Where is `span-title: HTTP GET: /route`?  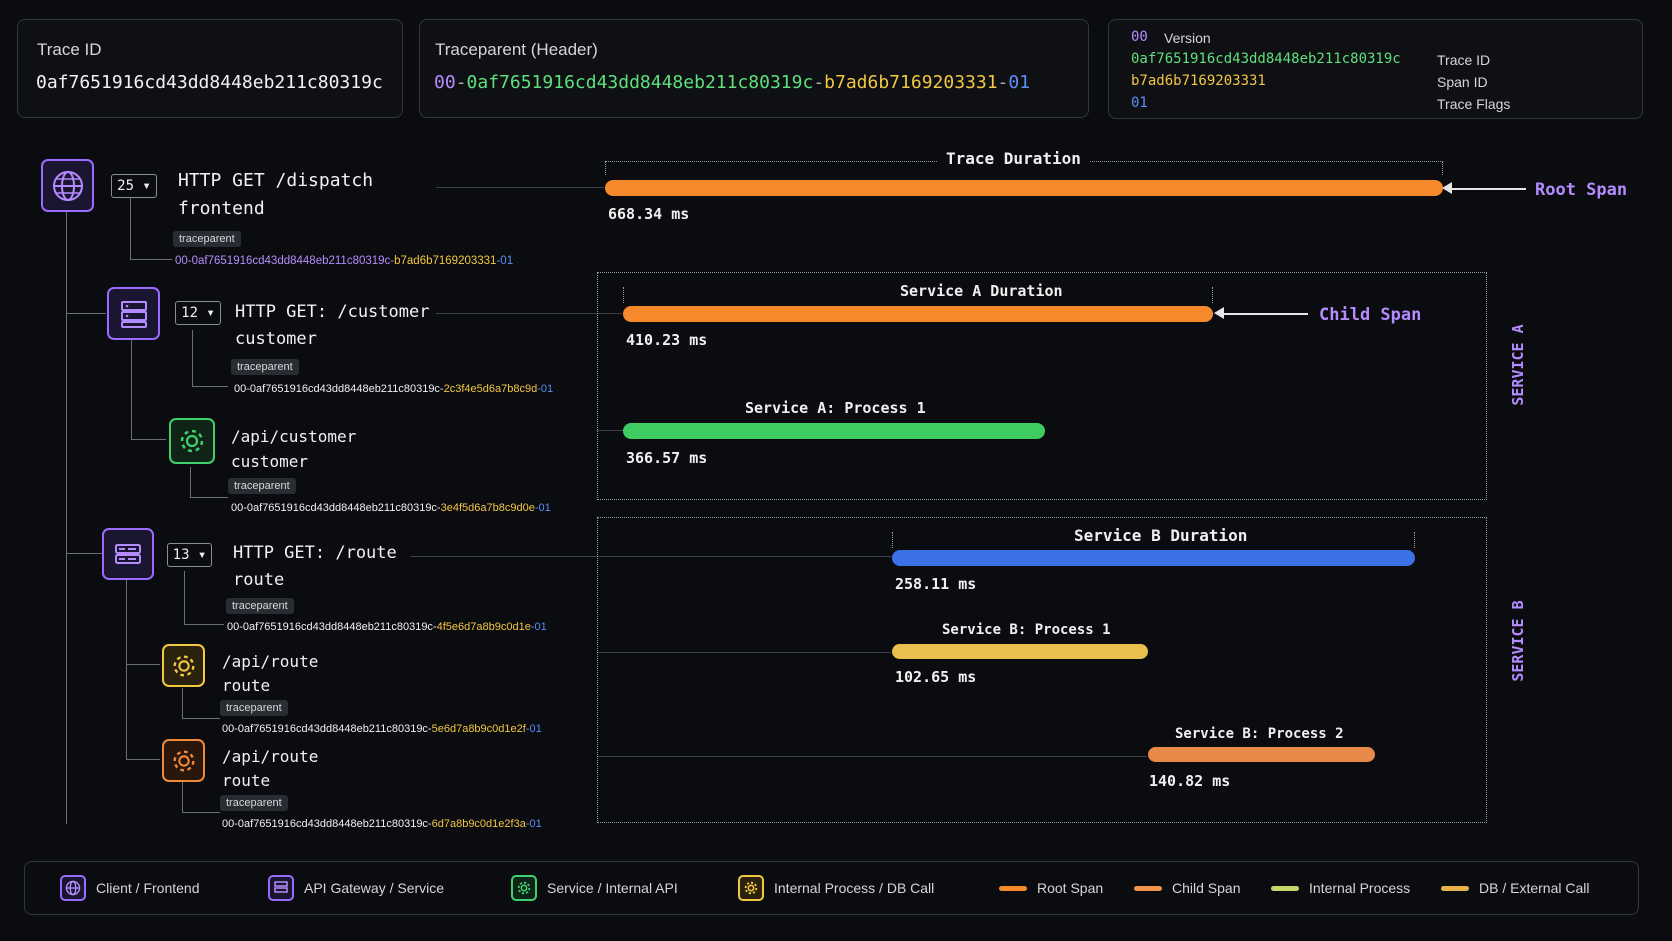
span-title: HTTP GET: /route is located at coordinates (315, 553).